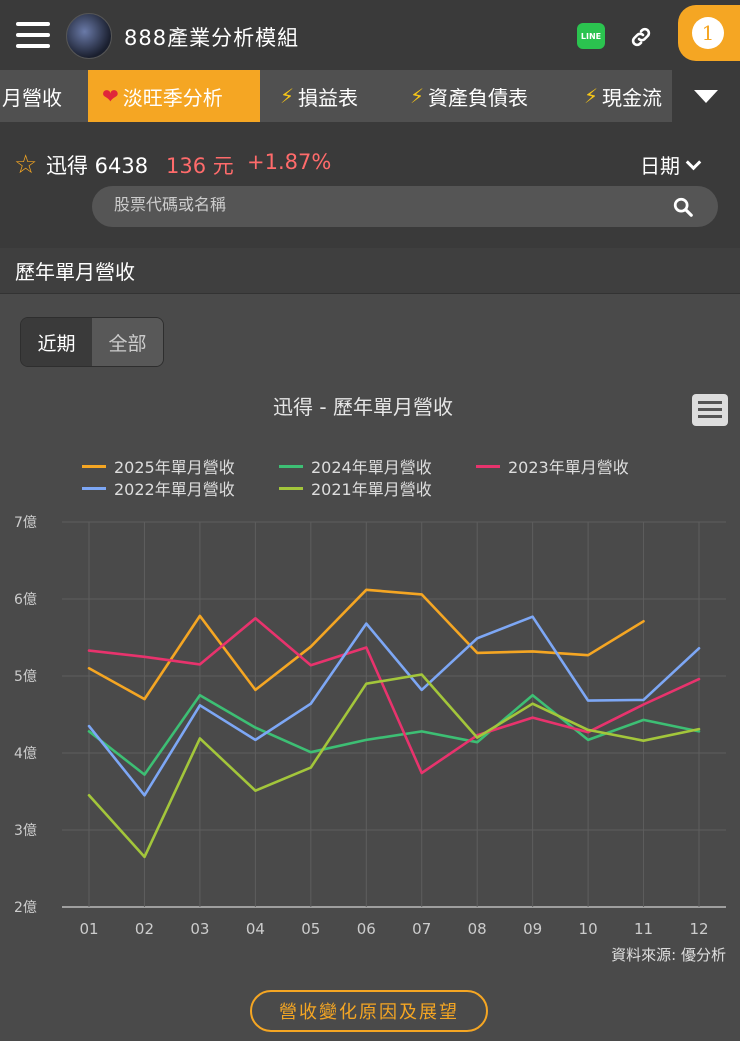  What do you see at coordinates (370, 96) in the screenshot?
I see `tab-bar: 月營收 ❤ 淡旺季分析 ⚡ 損益表 ⚡ 資產負債表 ⚡ 現金流` at bounding box center [370, 96].